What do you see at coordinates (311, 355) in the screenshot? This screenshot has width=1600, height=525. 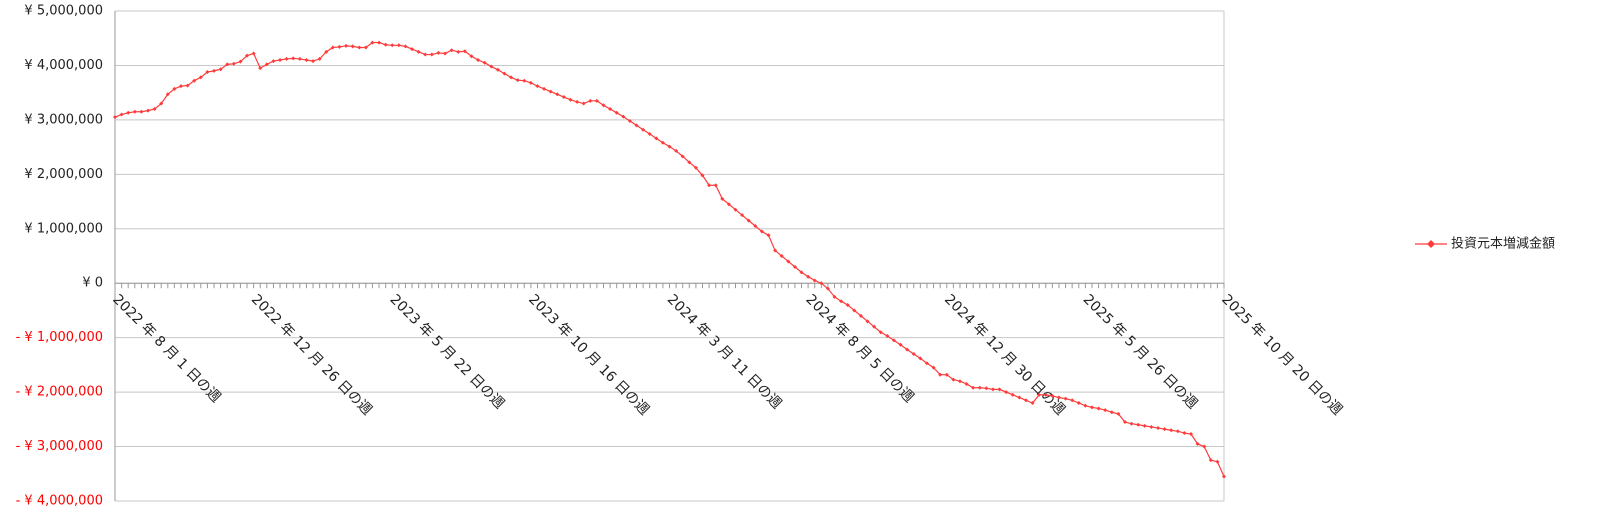 I see `x-tick-label: 2022 年 12 月 26 日の週` at bounding box center [311, 355].